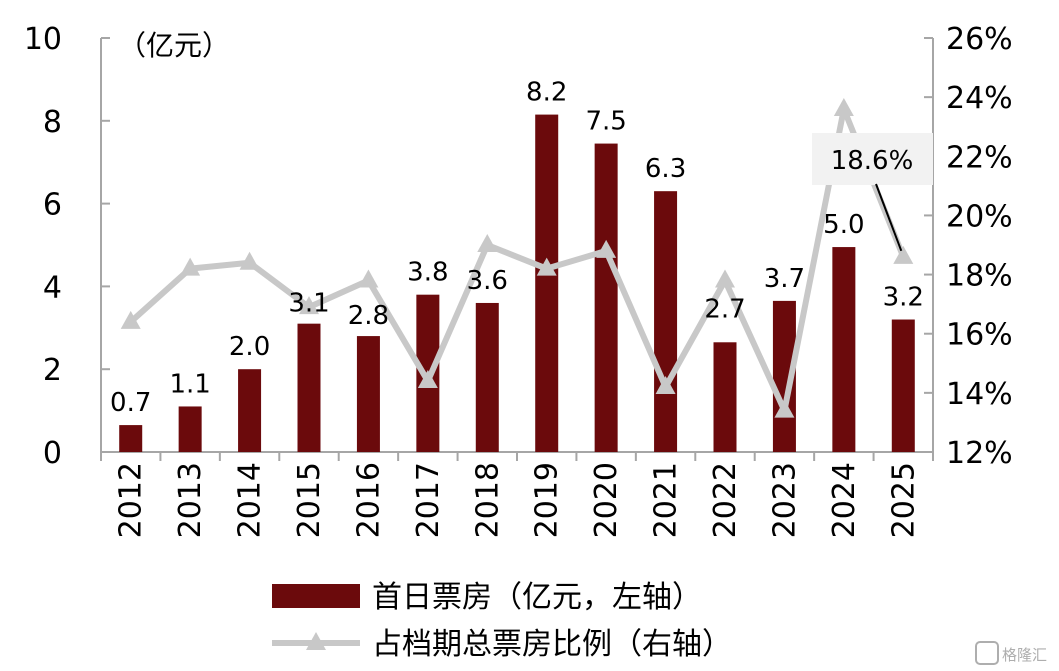  I want to click on legend-swatch-bar, so click(316, 596).